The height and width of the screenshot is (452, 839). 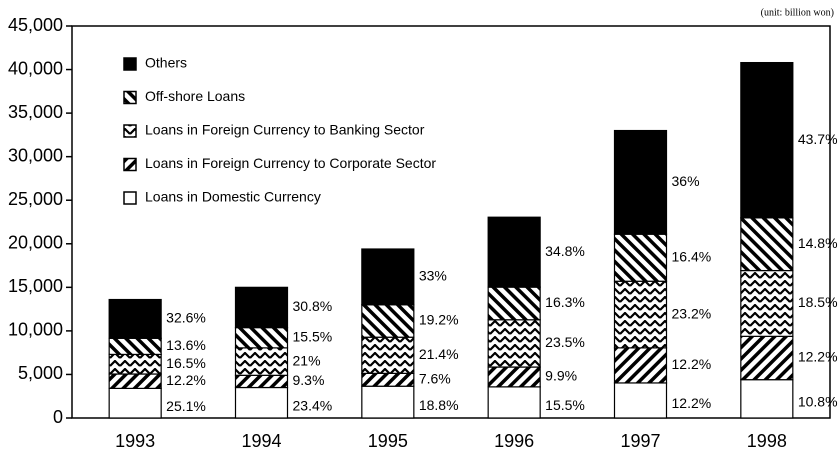 What do you see at coordinates (186, 345) in the screenshot?
I see `segment-label: 13.6%` at bounding box center [186, 345].